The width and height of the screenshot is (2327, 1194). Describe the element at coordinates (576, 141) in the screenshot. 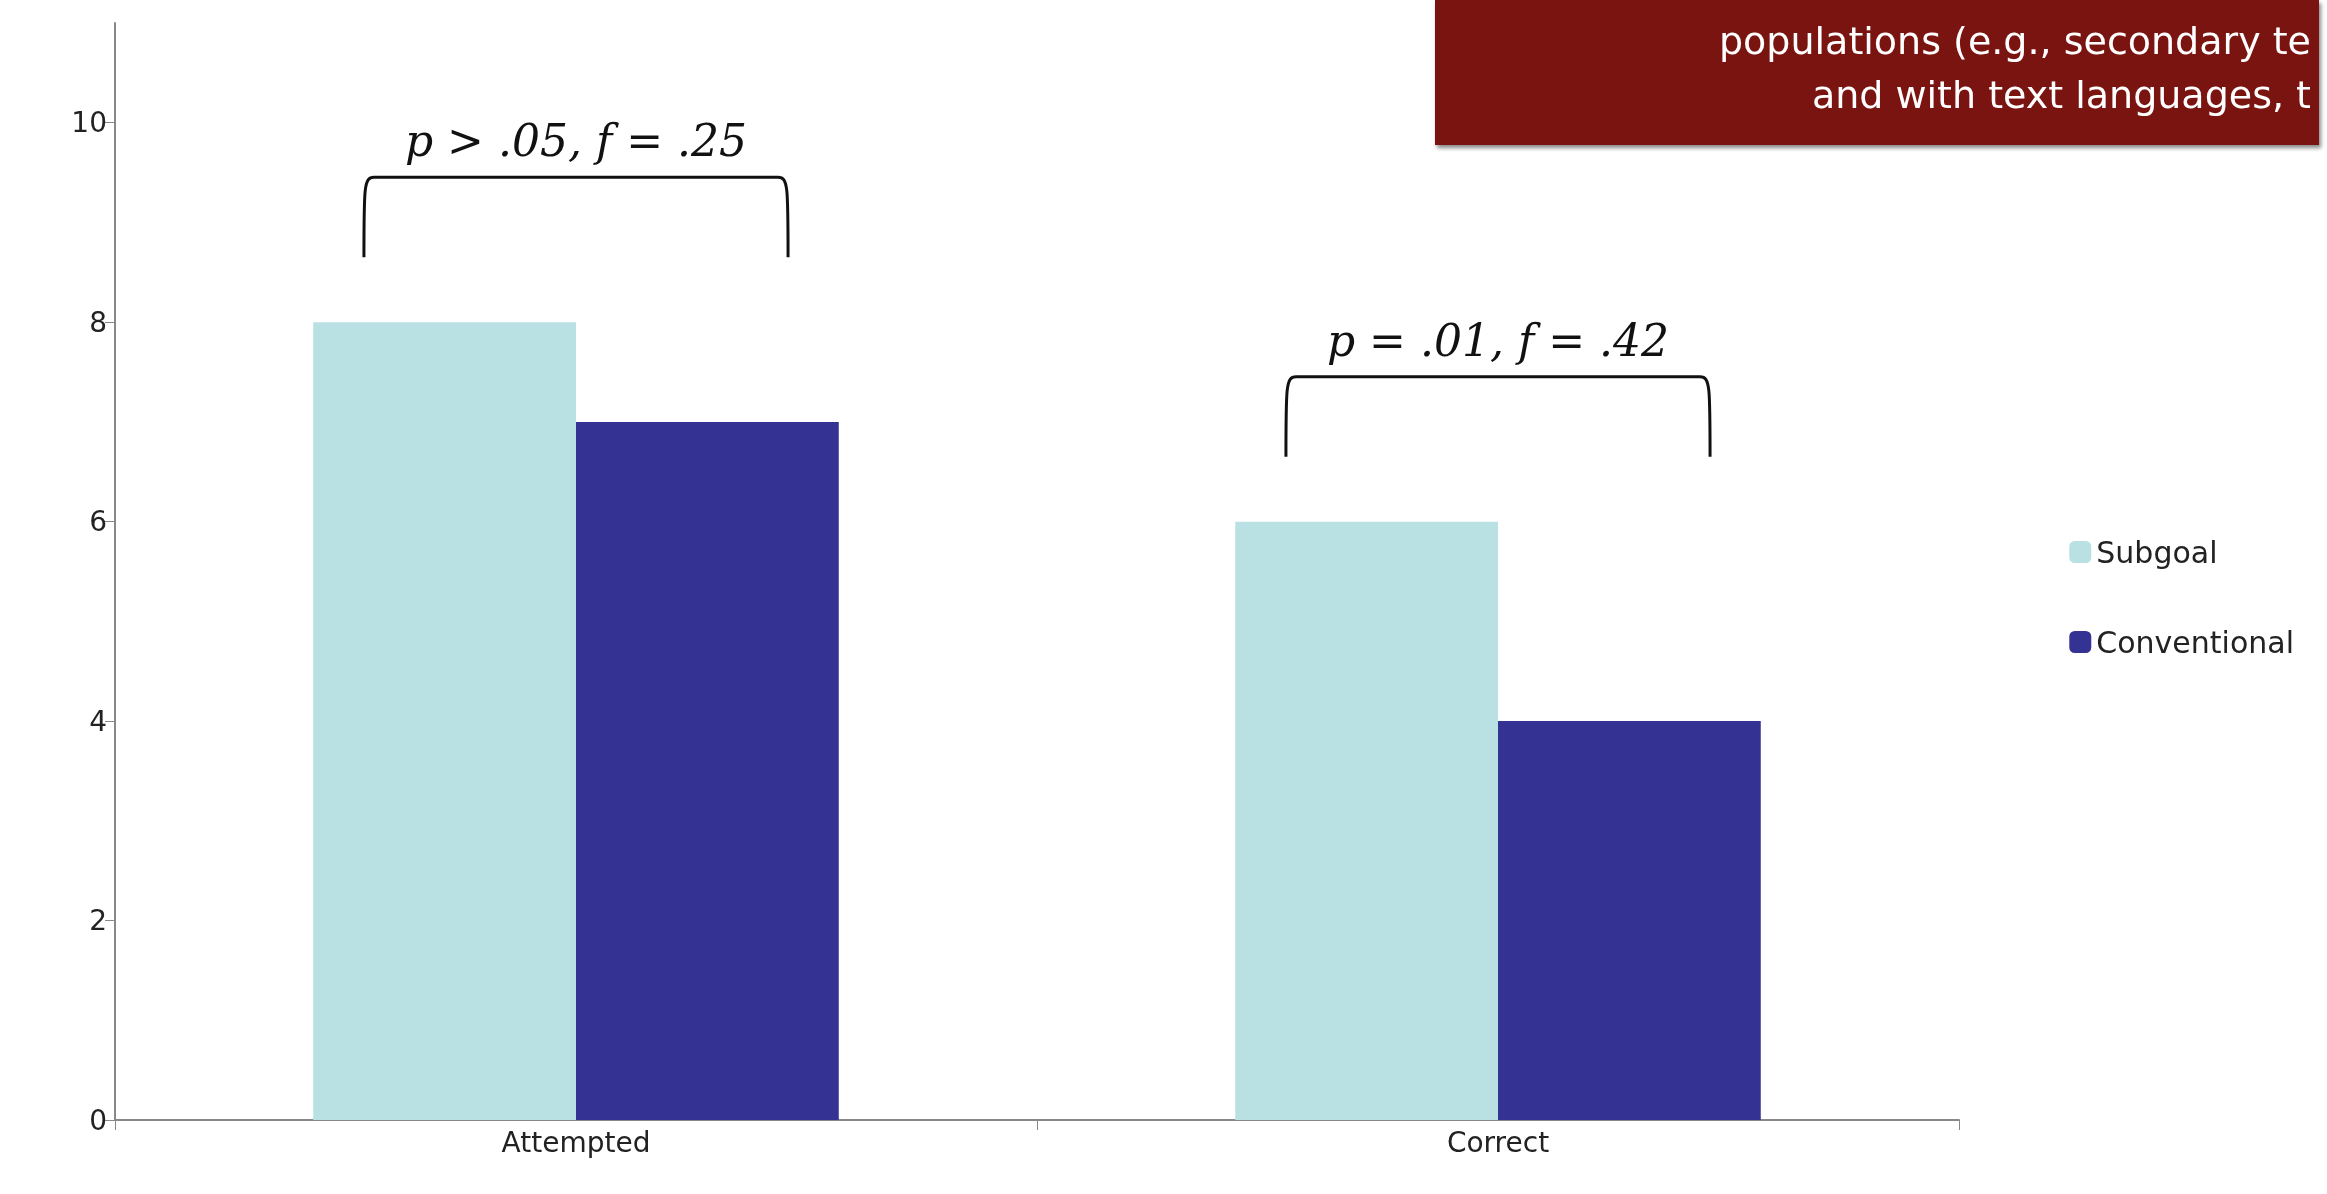

I see `annotation: p > .05, f = .25` at that location.